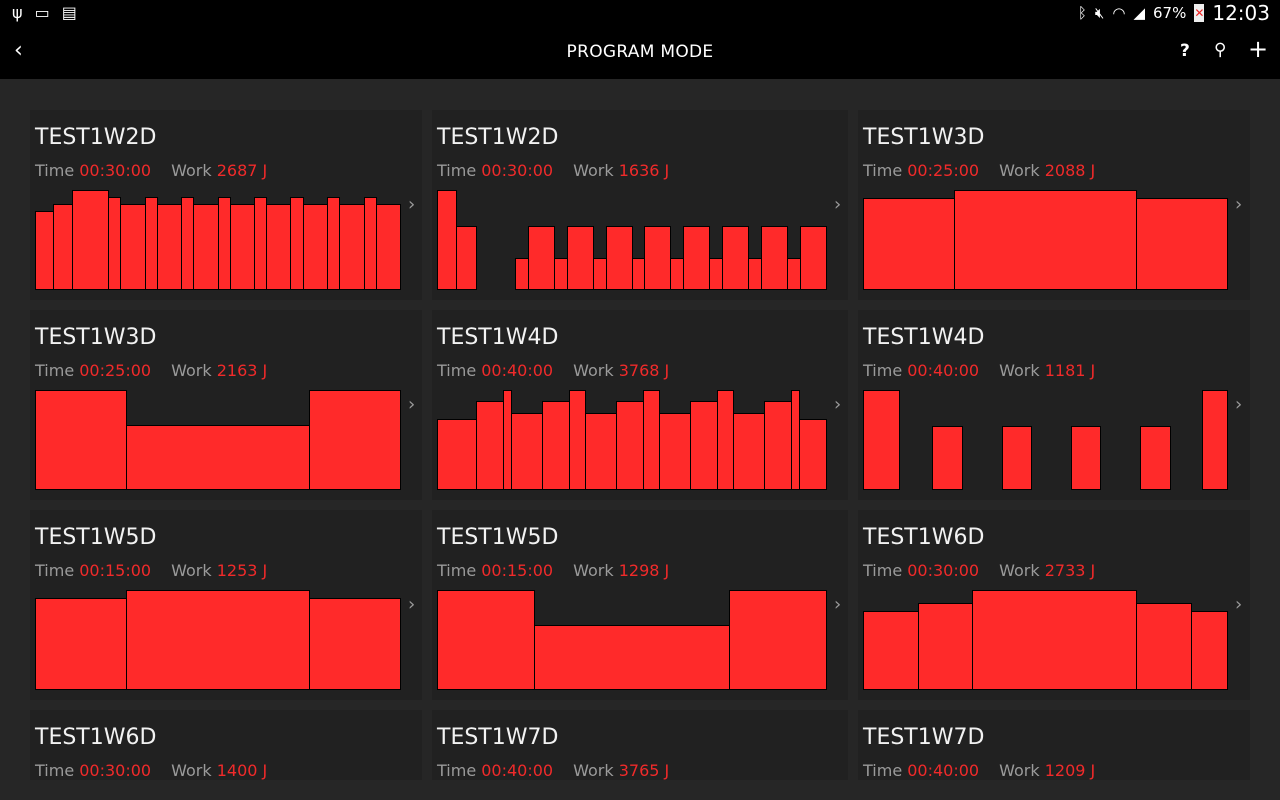 The height and width of the screenshot is (800, 1280). I want to click on program-time: 00:25:00, so click(115, 370).